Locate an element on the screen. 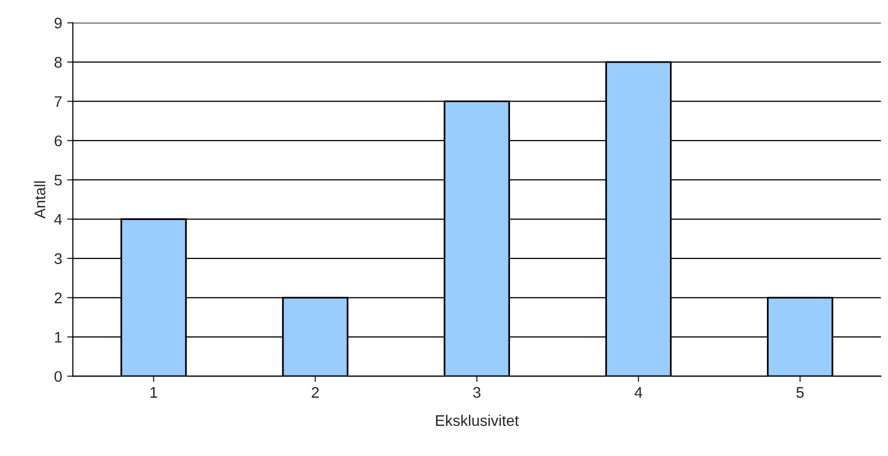  y-tick-label: 2 is located at coordinates (58, 298).